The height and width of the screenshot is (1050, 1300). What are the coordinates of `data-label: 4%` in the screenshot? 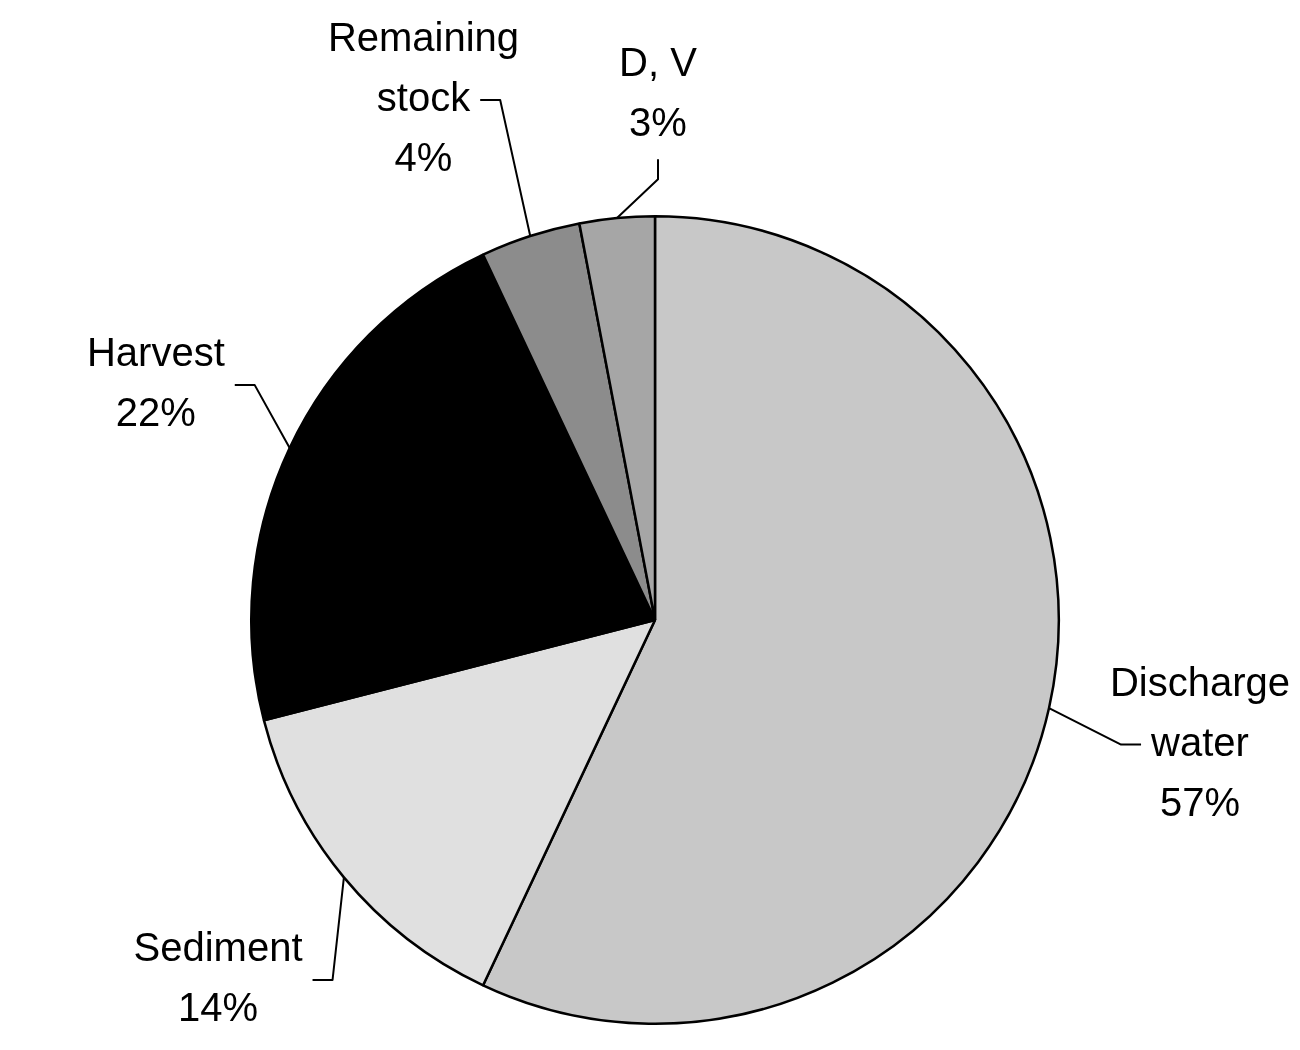 It's located at (423, 157).